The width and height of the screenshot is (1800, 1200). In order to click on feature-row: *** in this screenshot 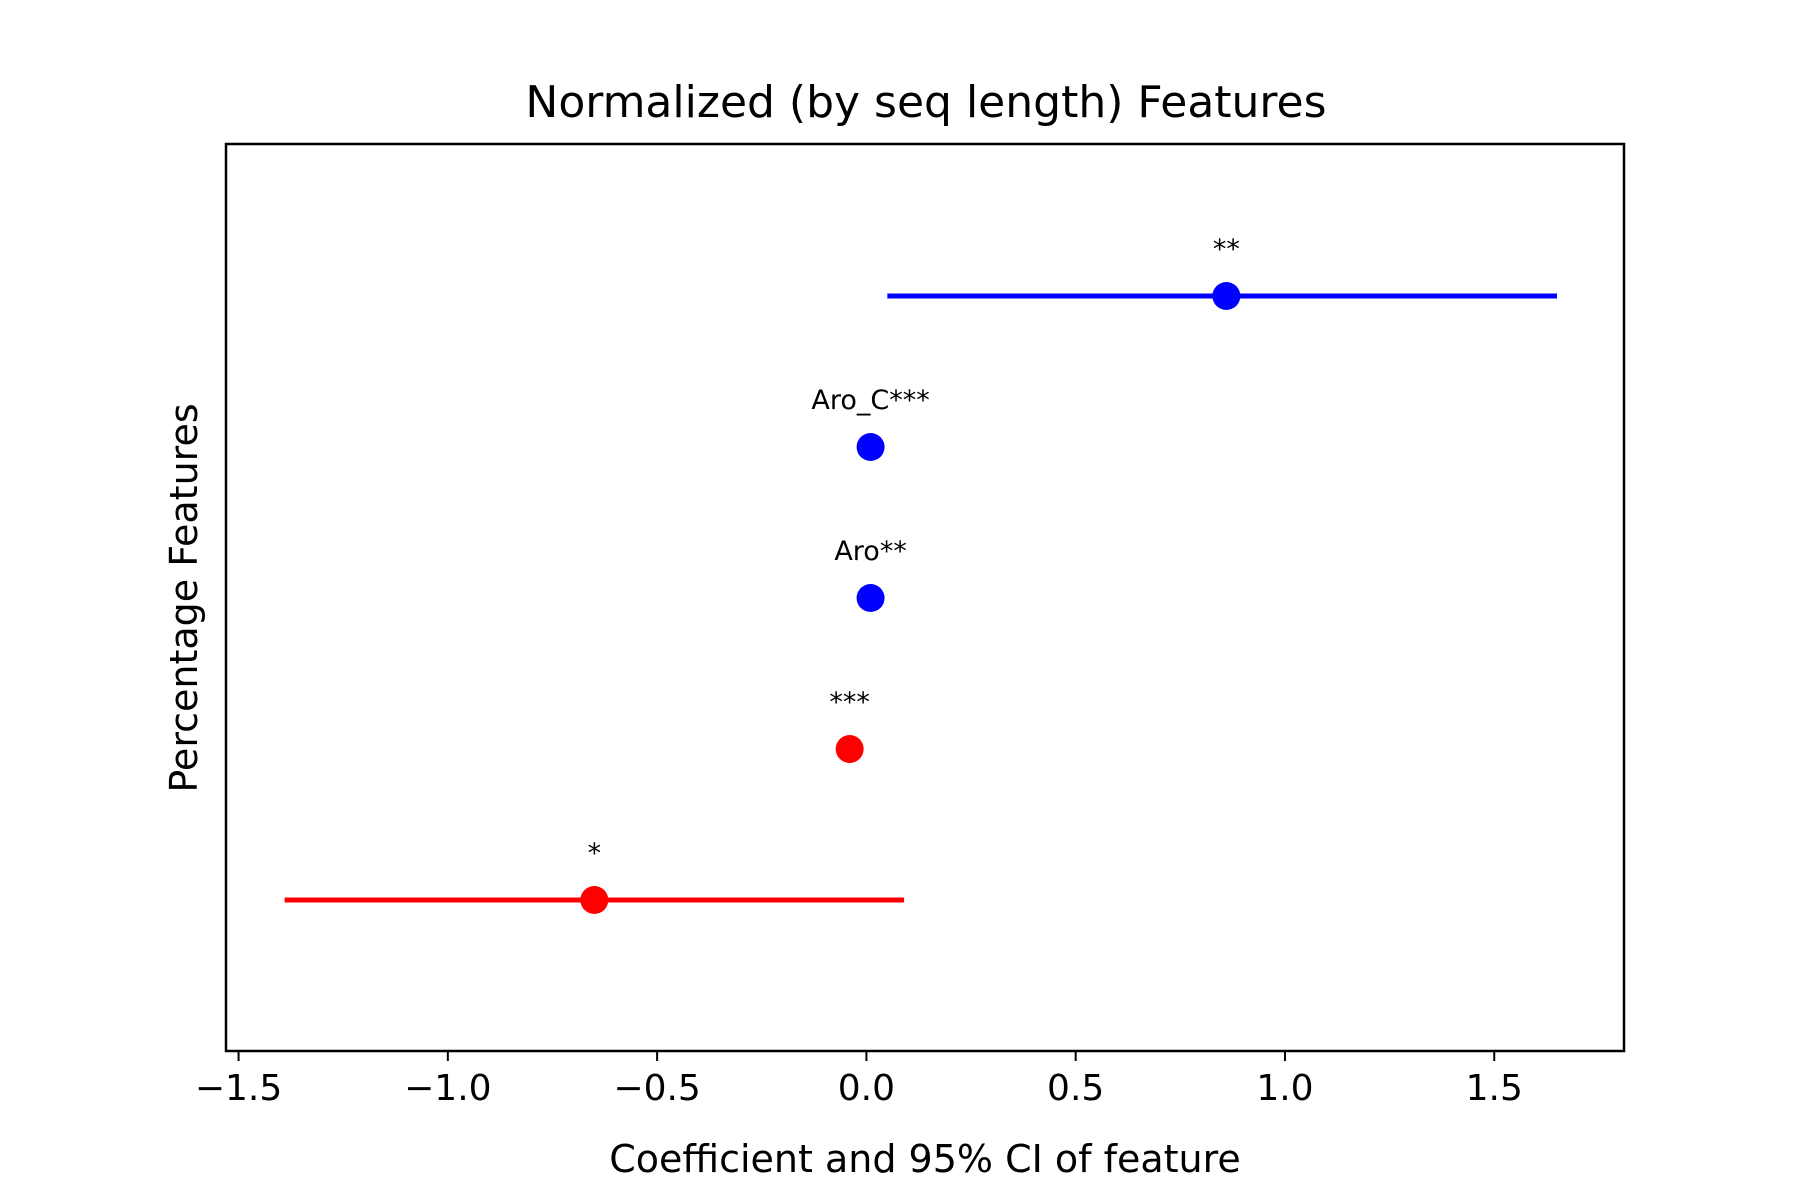, I will do `click(849, 725)`.